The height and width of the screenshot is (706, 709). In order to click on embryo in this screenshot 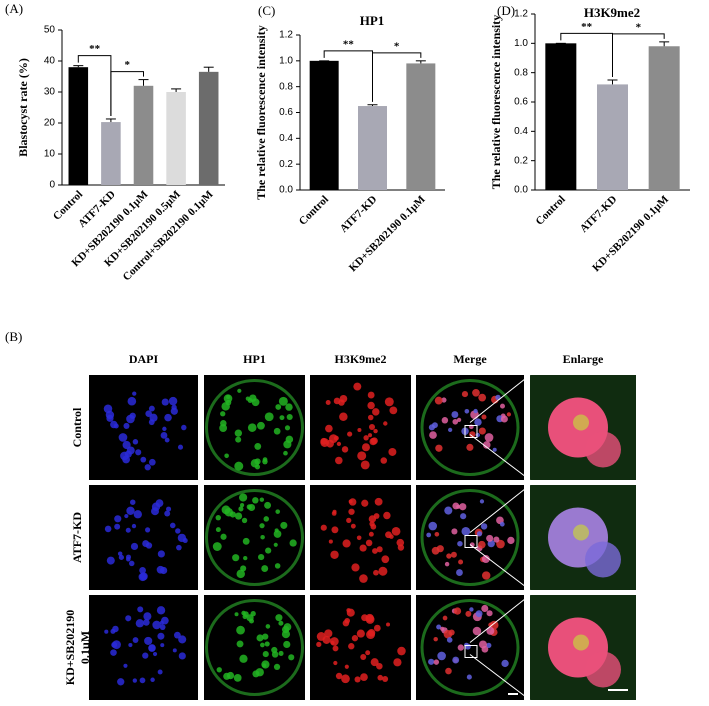, I will do `click(254, 537)`.